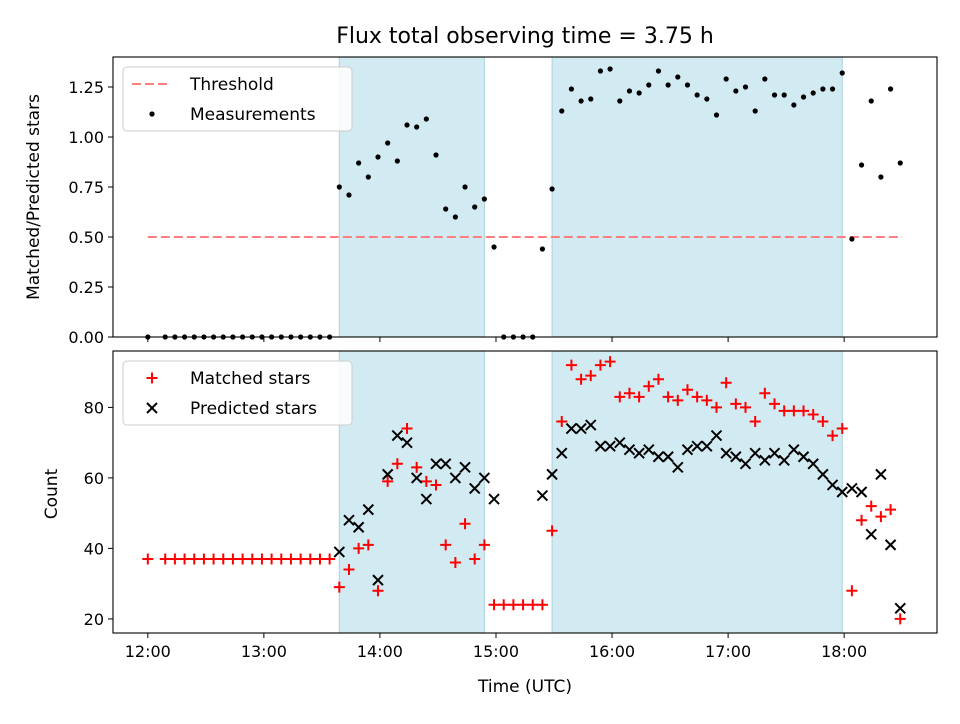 The height and width of the screenshot is (724, 960). What do you see at coordinates (148, 651) in the screenshot?
I see `x-tick-label: 12:00` at bounding box center [148, 651].